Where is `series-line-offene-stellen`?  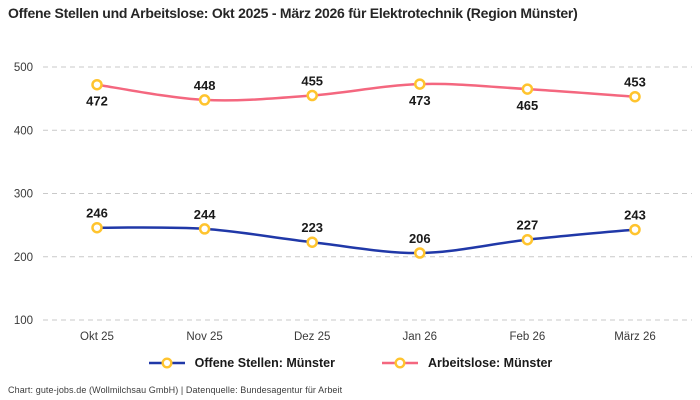 series-line-offene-stellen is located at coordinates (366, 240).